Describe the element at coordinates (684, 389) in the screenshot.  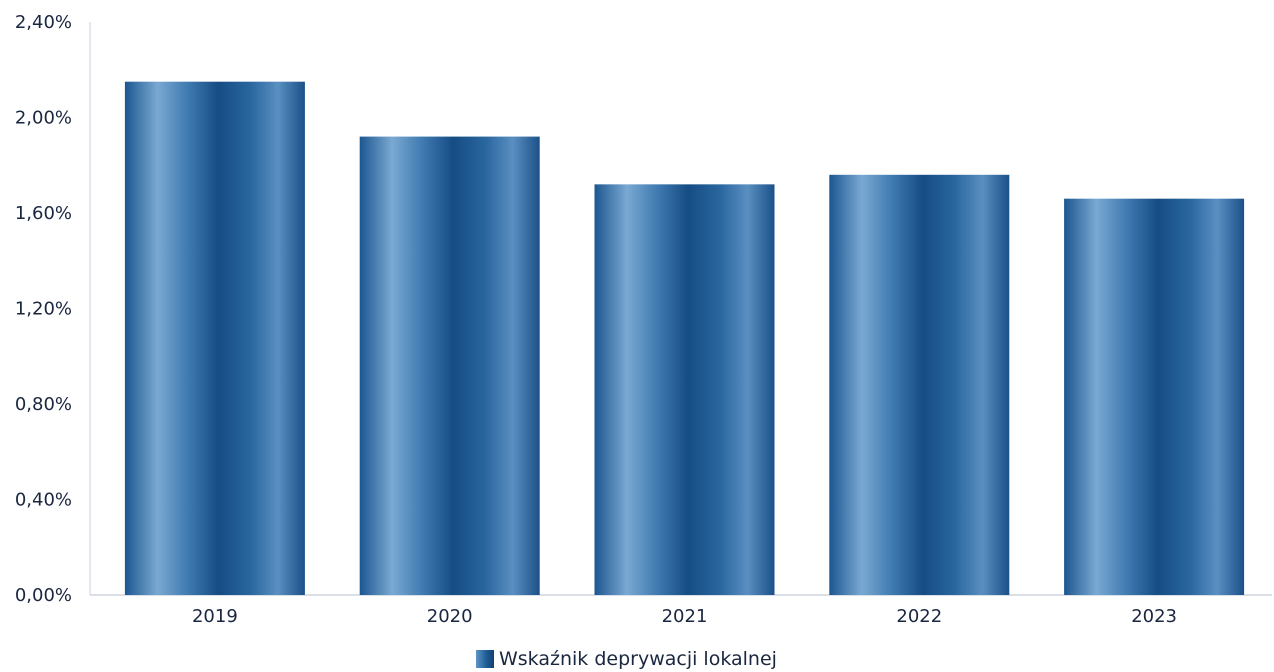
I see `bar-2021` at that location.